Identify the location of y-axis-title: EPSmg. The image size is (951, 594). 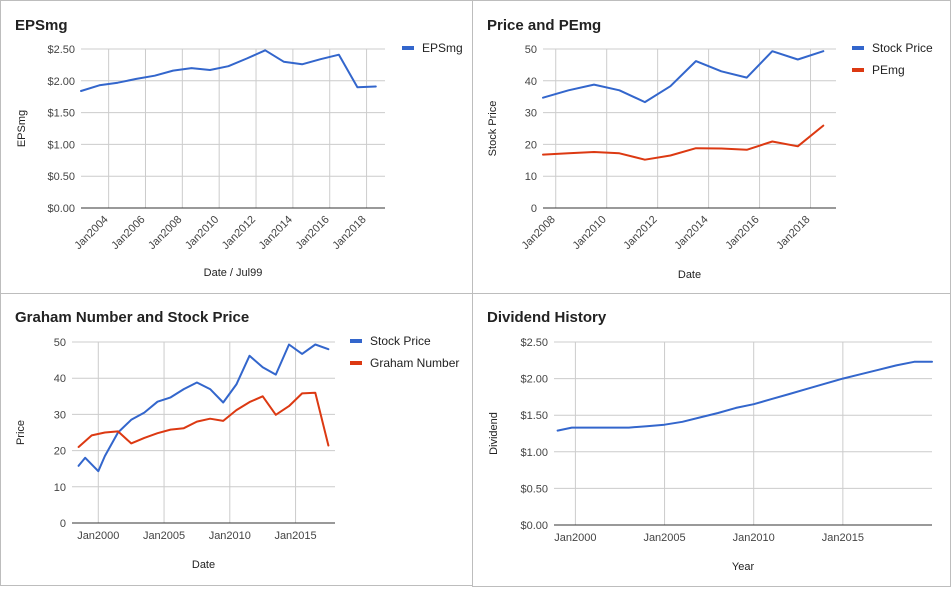
(22, 128).